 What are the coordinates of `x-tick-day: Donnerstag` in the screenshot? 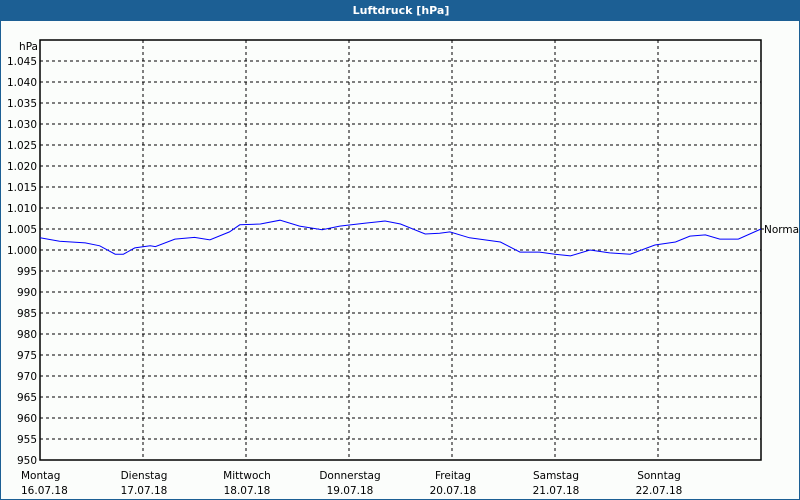 It's located at (349, 476).